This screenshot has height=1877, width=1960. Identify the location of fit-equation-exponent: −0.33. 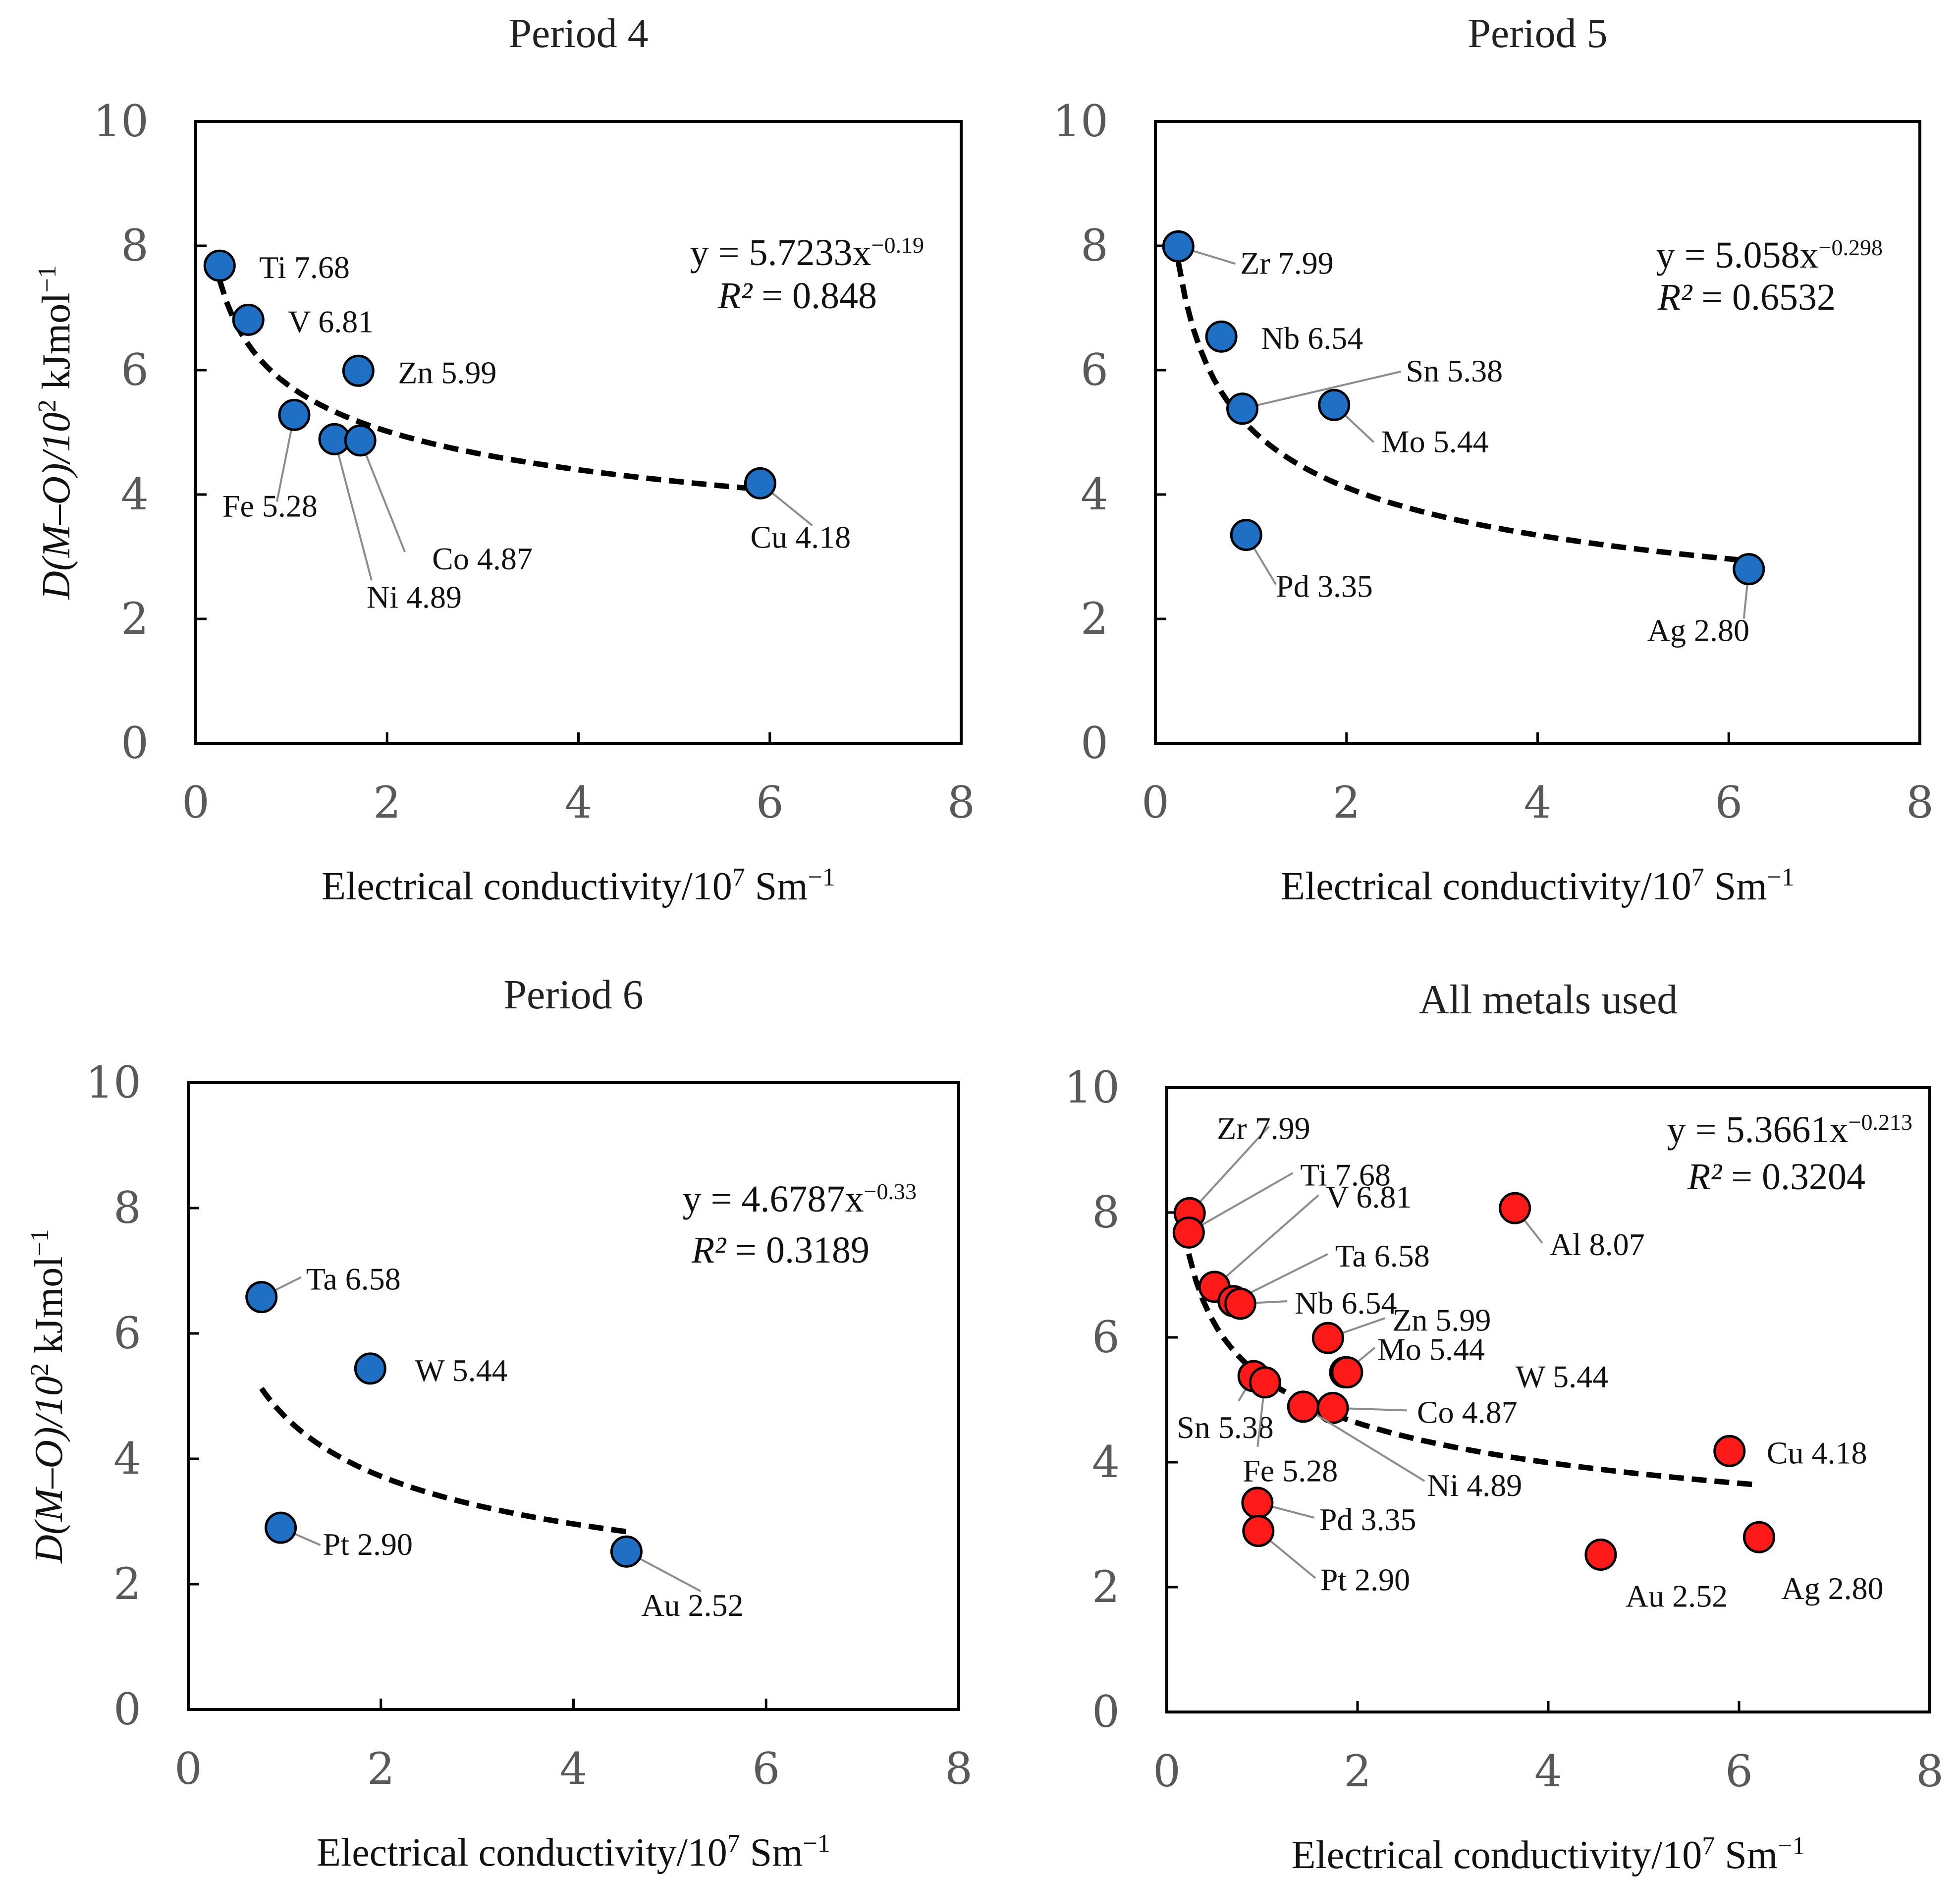
(890, 1191).